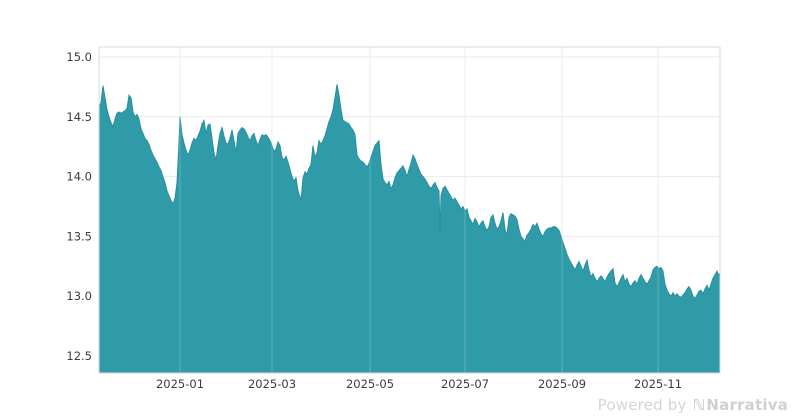 This screenshot has height=420, width=800. I want to click on y-tick-label: 14.0, so click(79, 177).